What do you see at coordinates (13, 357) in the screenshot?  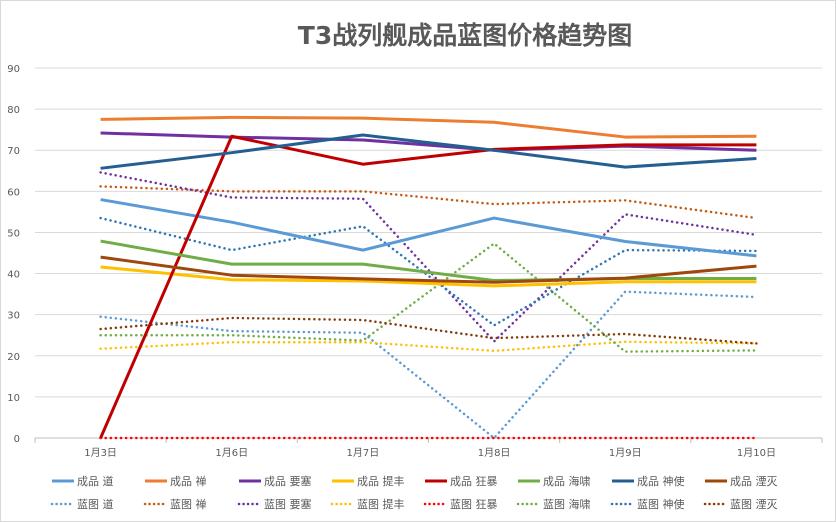 I see `y-tick-label: 20` at bounding box center [13, 357].